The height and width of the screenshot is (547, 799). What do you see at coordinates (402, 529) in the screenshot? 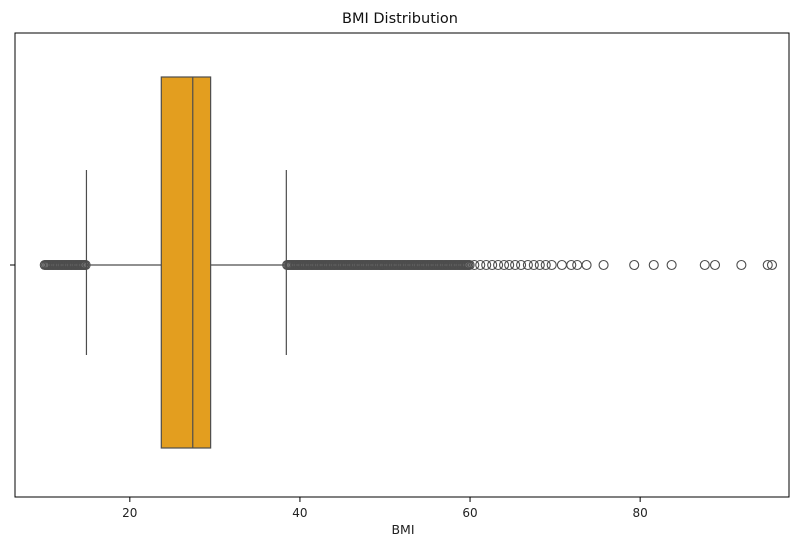
I see `x-axis-label: BMI` at bounding box center [402, 529].